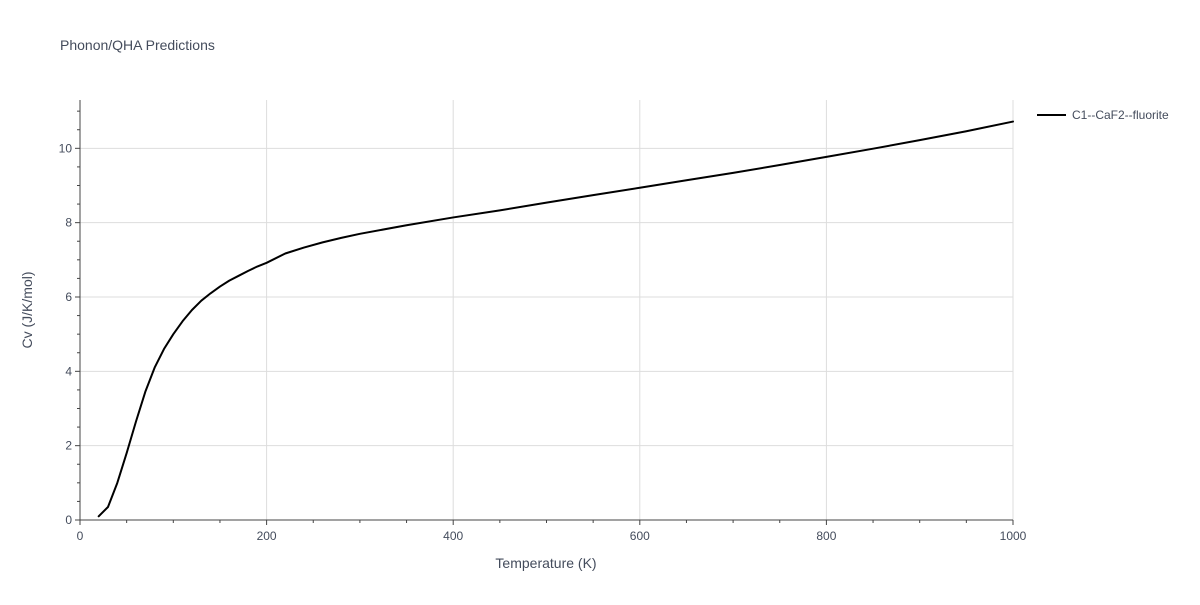 The image size is (1200, 605). I want to click on legend: C1--CaF2--fluorite, so click(1103, 115).